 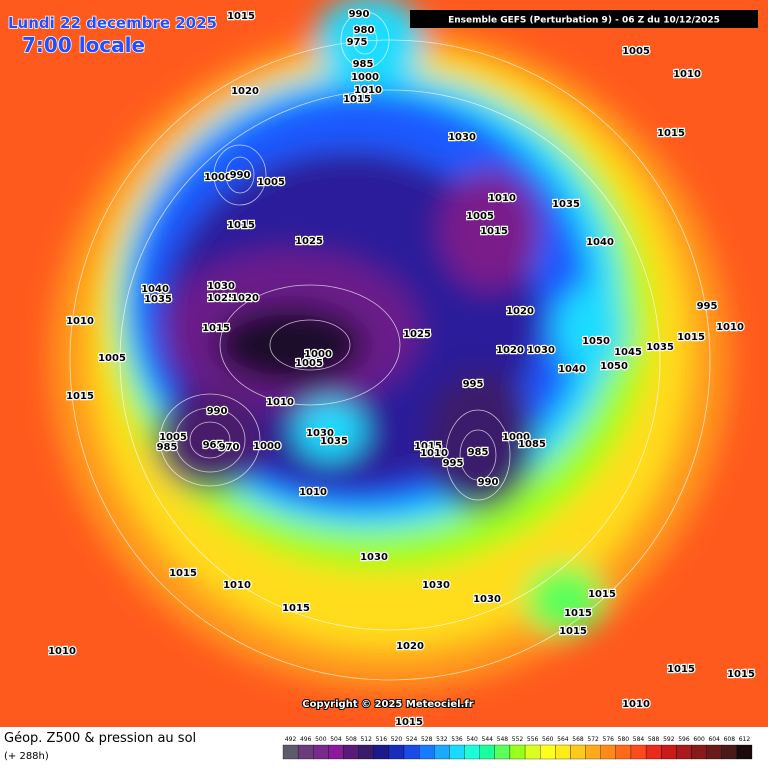 I want to click on colorbar-label: 572, so click(x=593, y=739).